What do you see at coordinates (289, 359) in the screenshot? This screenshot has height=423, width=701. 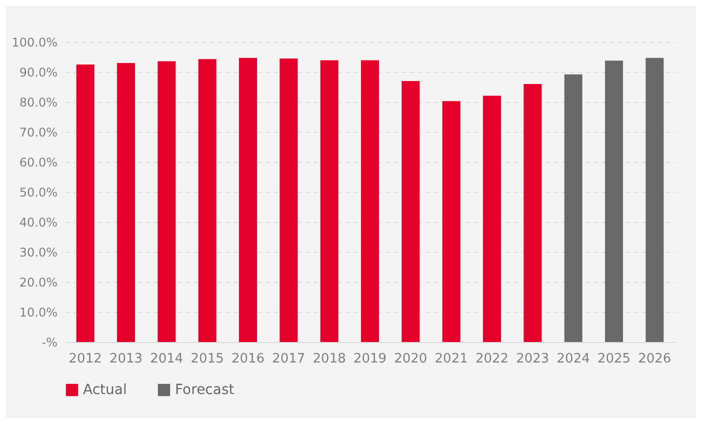 I see `x-tick-label: 2017` at bounding box center [289, 359].